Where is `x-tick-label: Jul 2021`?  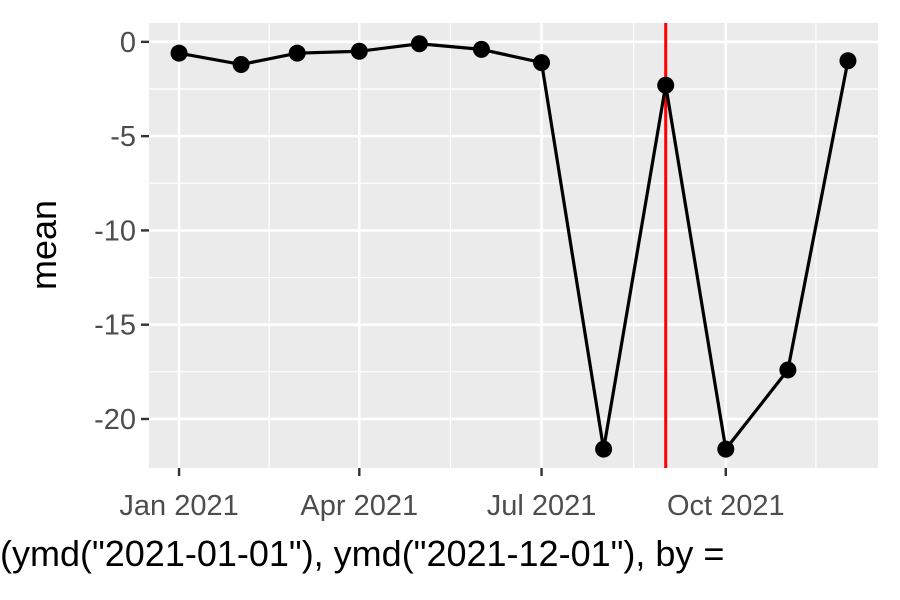
x-tick-label: Jul 2021 is located at coordinates (542, 506).